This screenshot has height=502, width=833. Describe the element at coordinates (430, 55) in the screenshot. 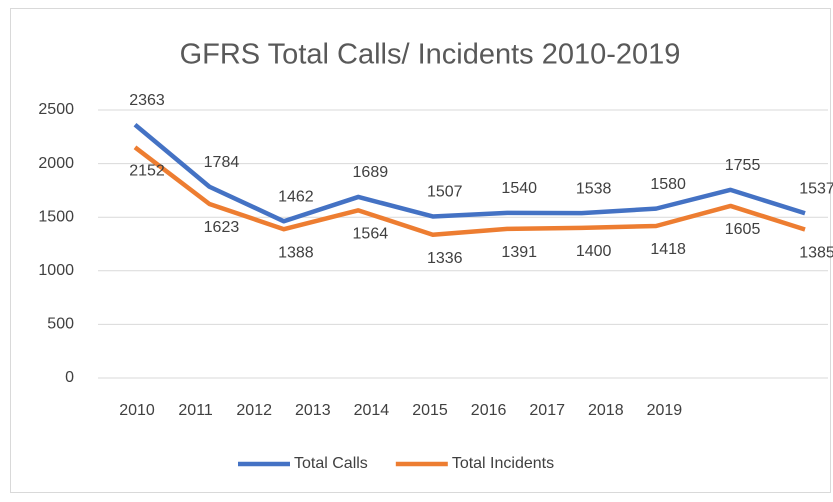

I see `chart-title: GFRS Total Calls/ Incidents 2010-2019` at that location.